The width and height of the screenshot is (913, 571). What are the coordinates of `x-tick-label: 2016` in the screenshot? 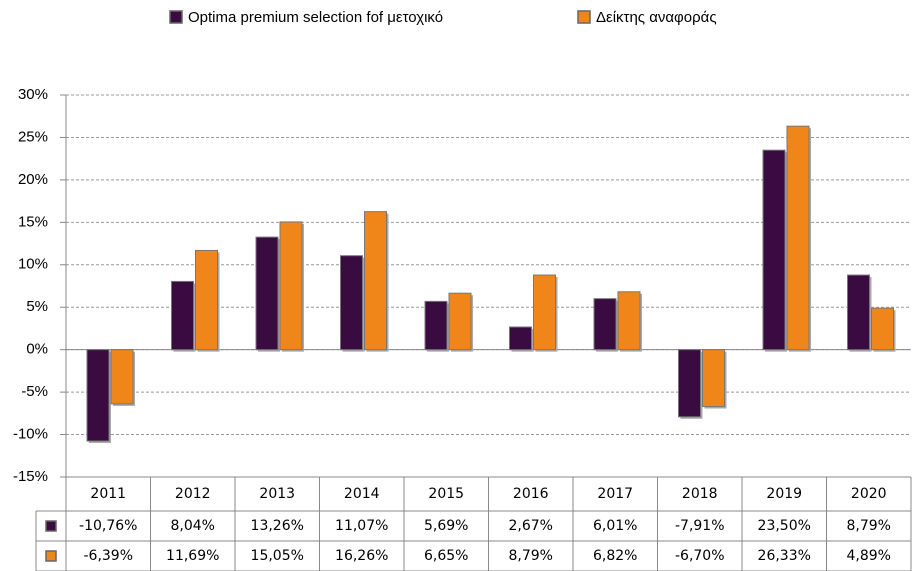 It's located at (531, 494).